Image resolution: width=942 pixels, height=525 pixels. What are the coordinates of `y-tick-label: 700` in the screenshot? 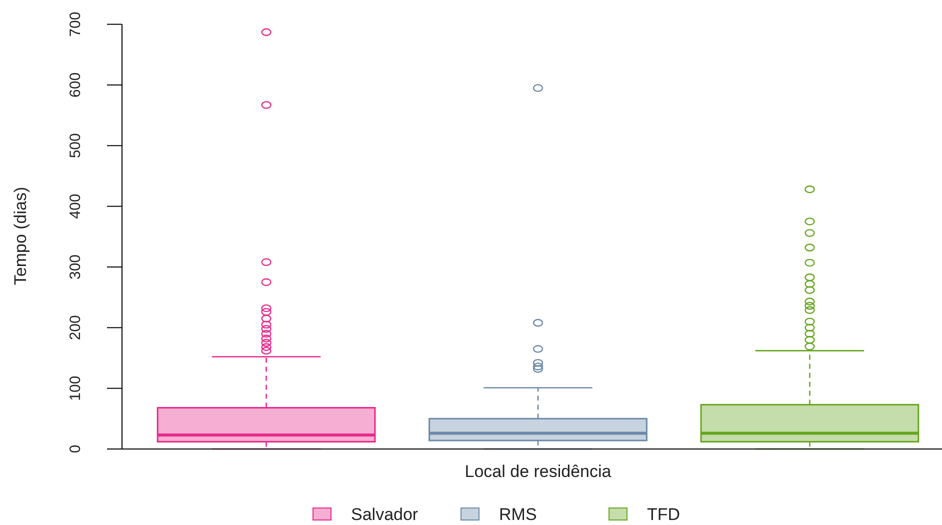 It's located at (75, 24).